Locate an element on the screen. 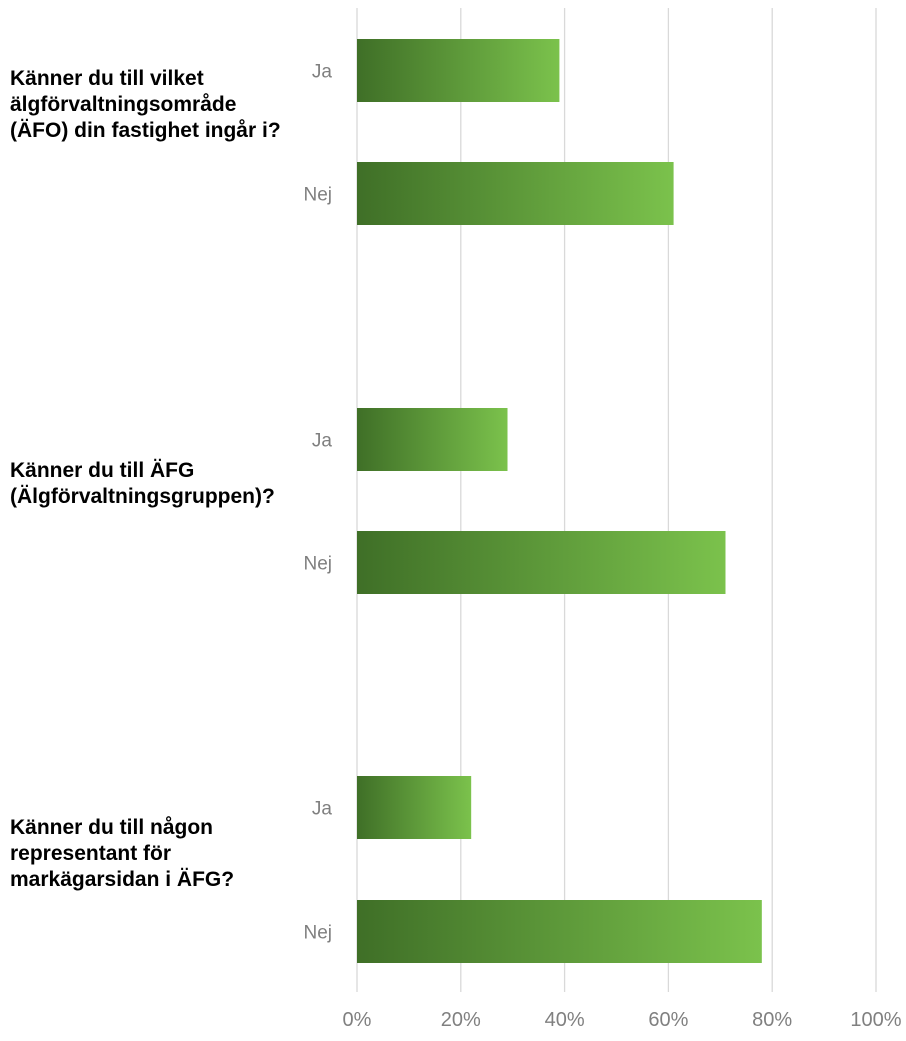 Image resolution: width=906 pixels, height=1041 pixels. x-tick-label: 60% is located at coordinates (668, 1020).